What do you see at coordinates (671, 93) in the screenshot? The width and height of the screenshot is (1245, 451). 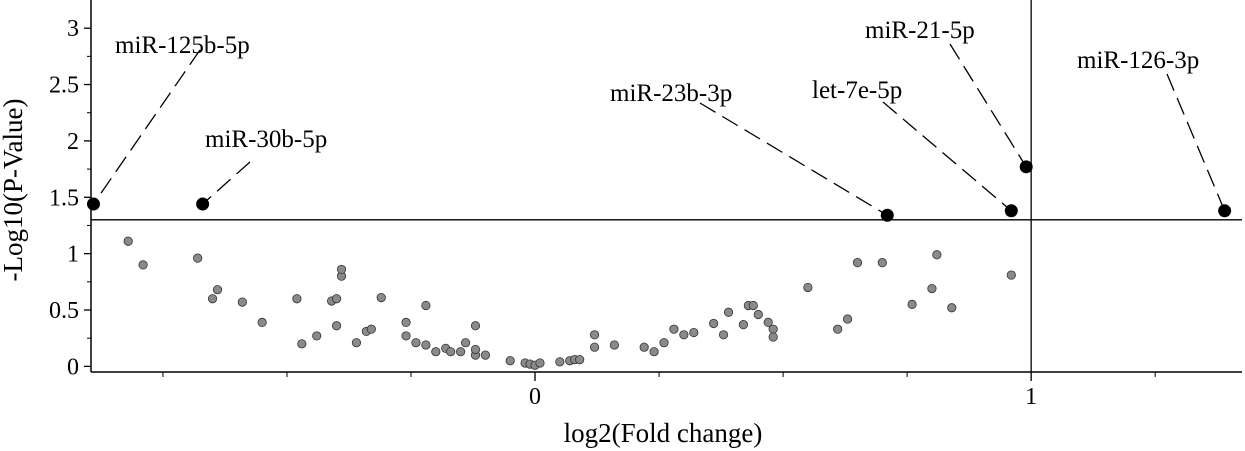 I see `point-label: miR-23b-3p` at bounding box center [671, 93].